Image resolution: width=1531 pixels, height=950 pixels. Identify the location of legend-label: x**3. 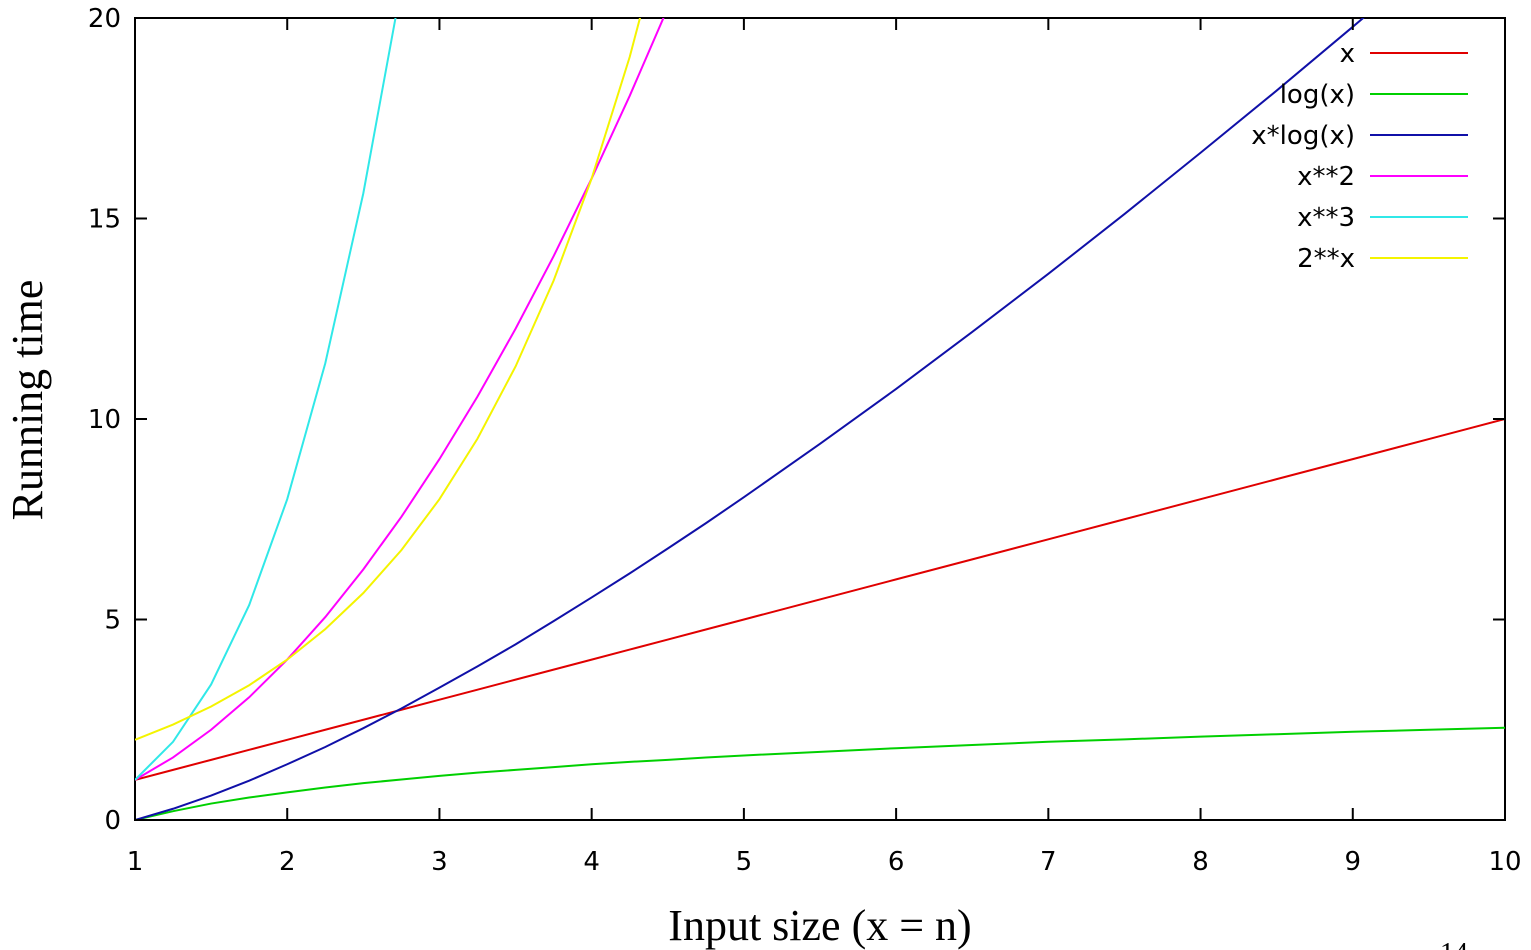
(1326, 218).